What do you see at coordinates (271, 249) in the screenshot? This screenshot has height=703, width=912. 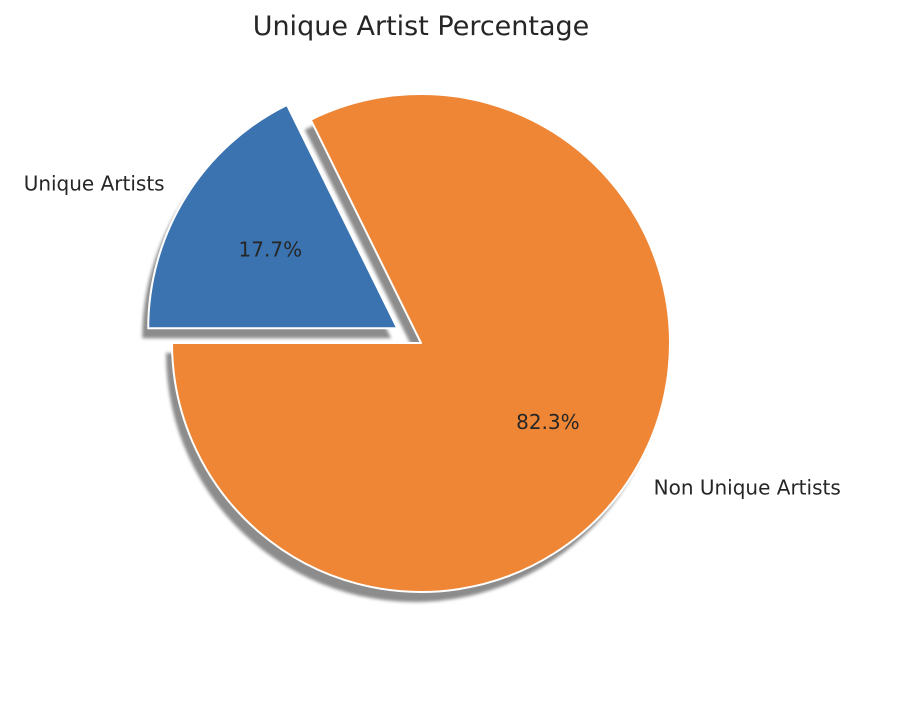 I see `slice-percent-unique-artists: 17.7%` at bounding box center [271, 249].